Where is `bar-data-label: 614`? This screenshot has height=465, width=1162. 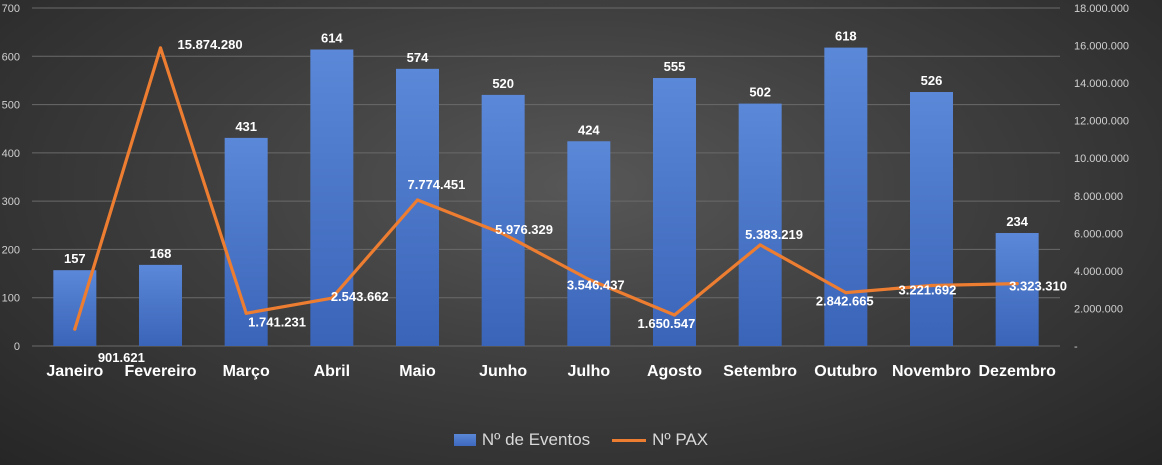 bar-data-label: 614 is located at coordinates (332, 38).